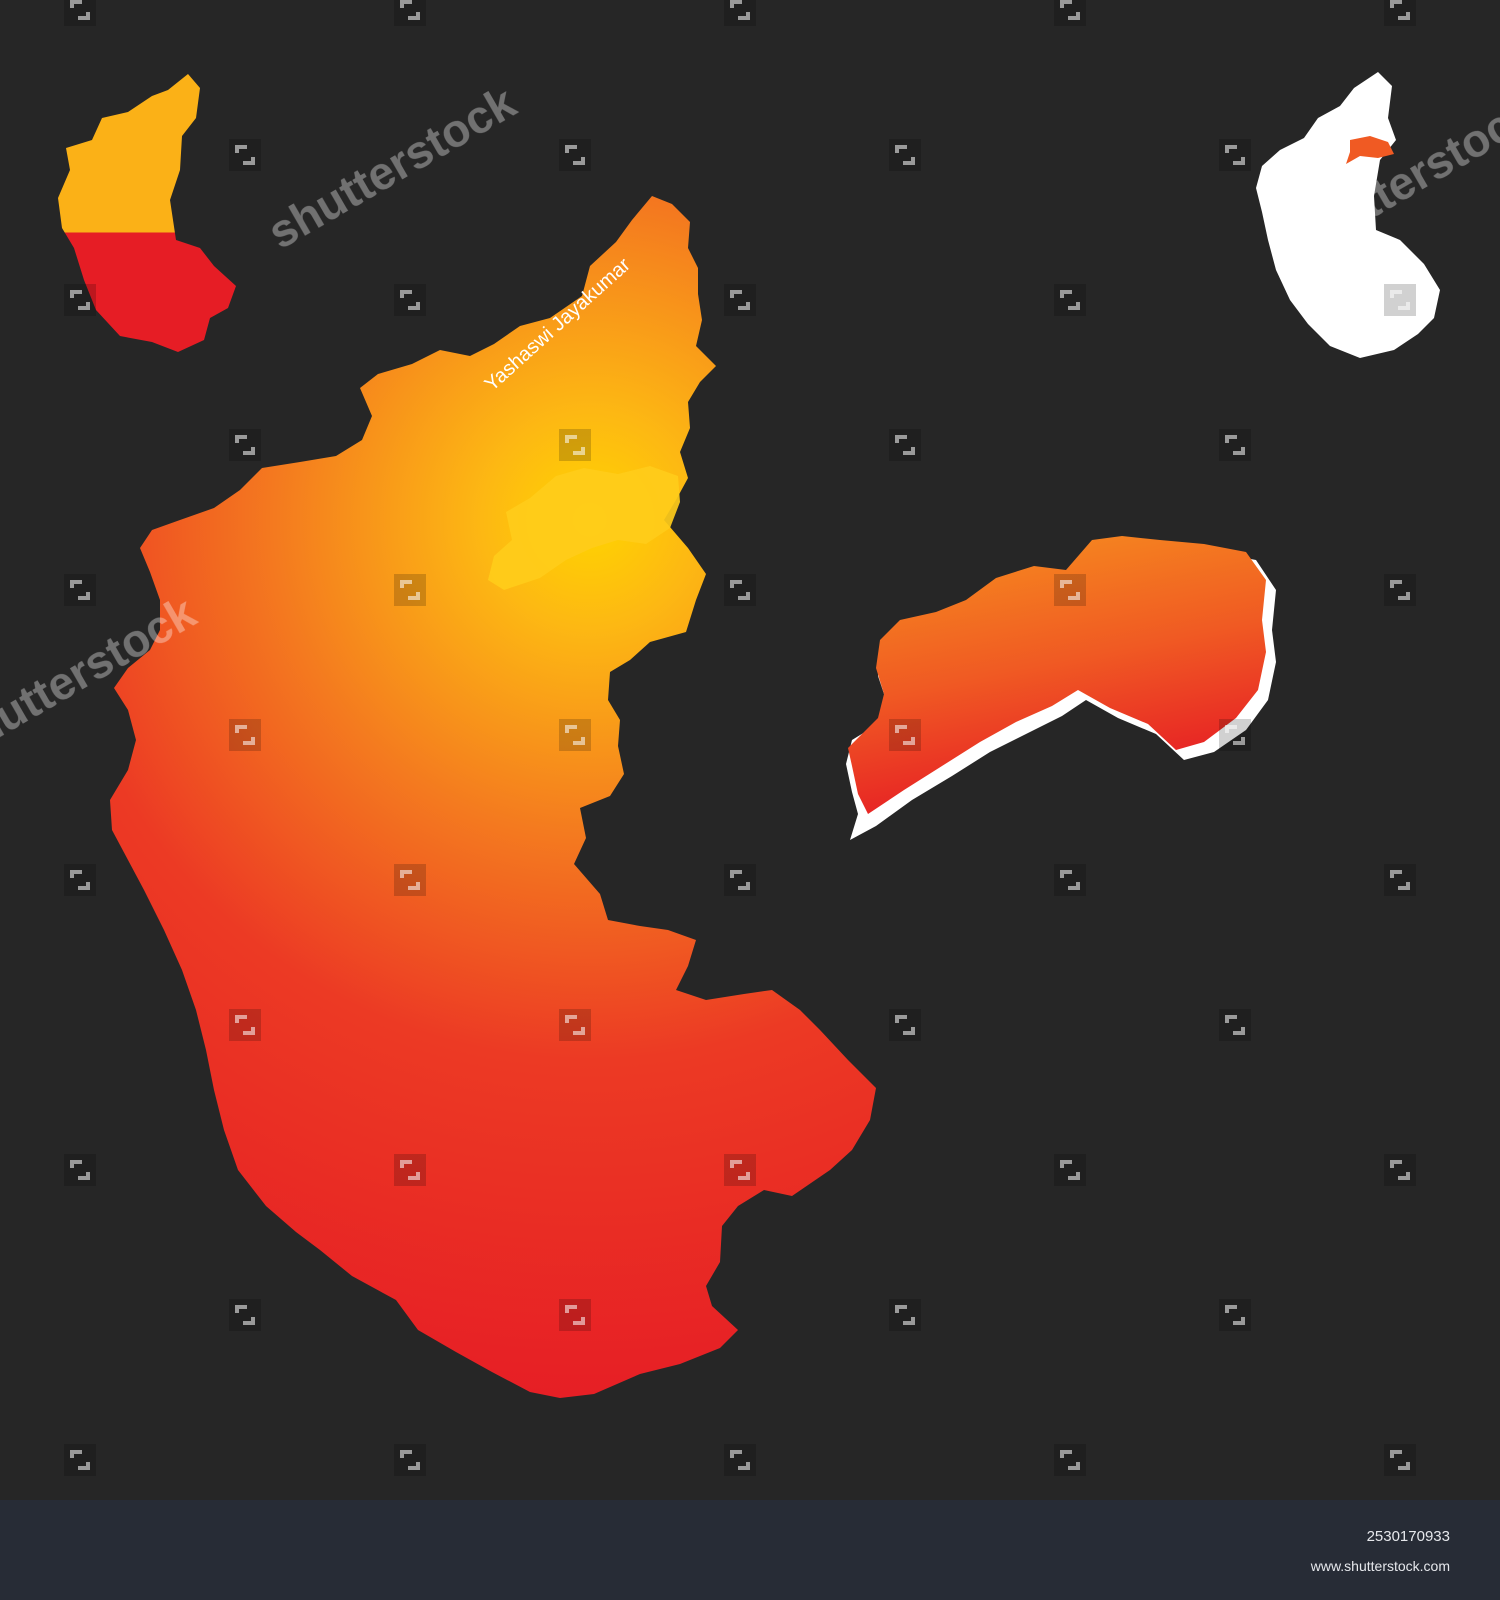 The width and height of the screenshot is (1500, 1600). I want to click on highlighted-district-shape, so click(1370, 150).